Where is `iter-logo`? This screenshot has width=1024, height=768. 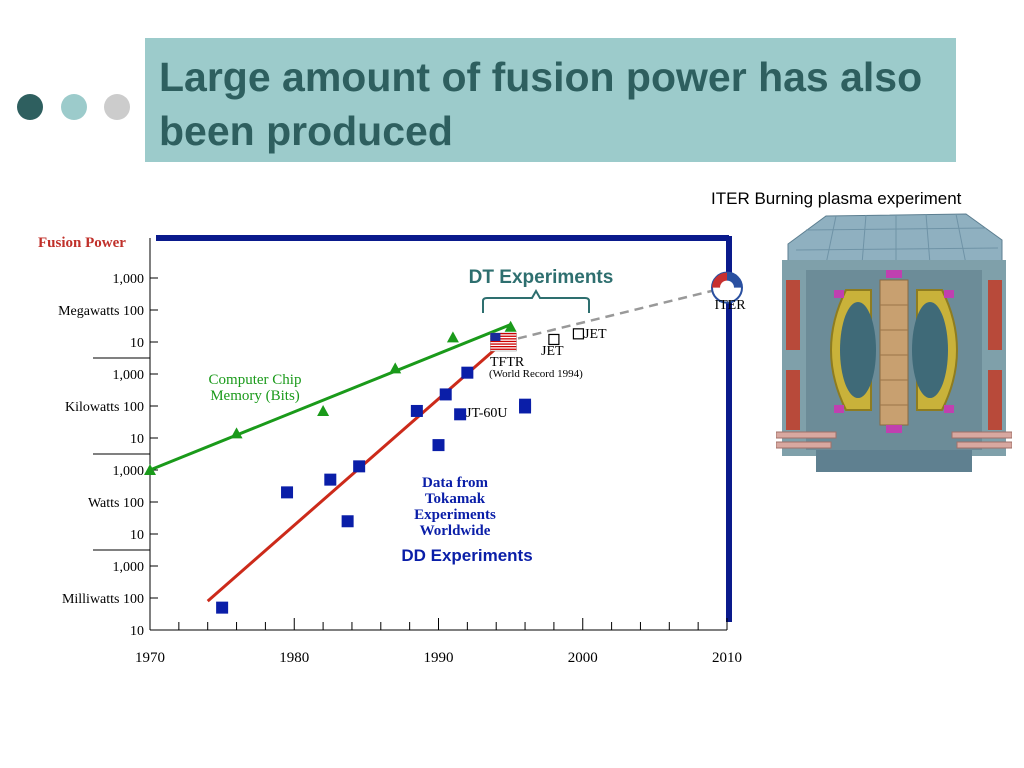 iter-logo is located at coordinates (727, 287).